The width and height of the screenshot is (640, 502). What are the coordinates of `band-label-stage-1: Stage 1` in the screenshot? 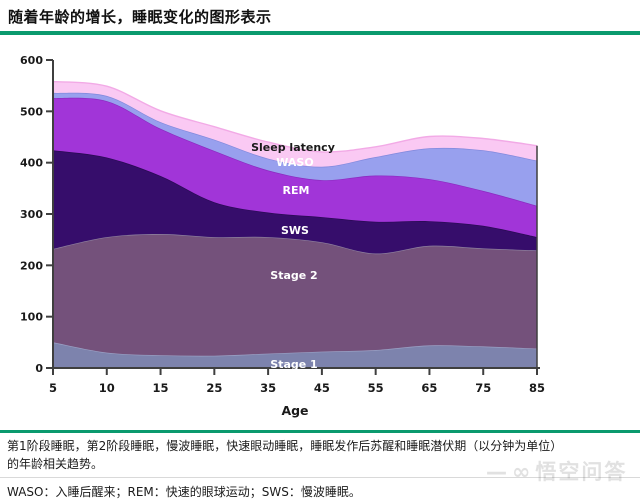 It's located at (293, 364).